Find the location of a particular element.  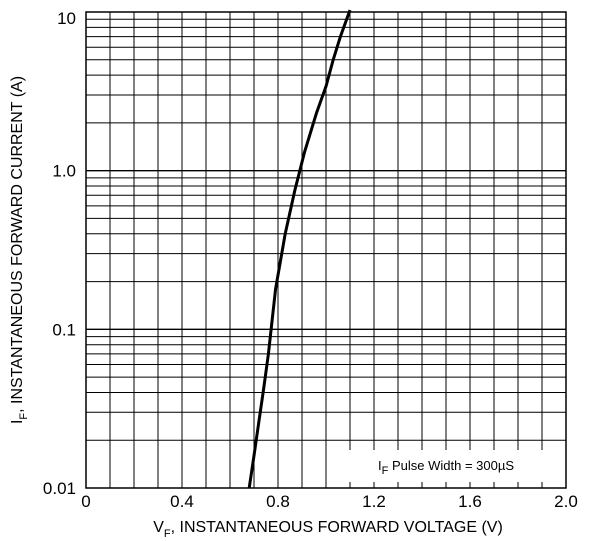

y-tick-label: 0.01 is located at coordinates (59, 488).